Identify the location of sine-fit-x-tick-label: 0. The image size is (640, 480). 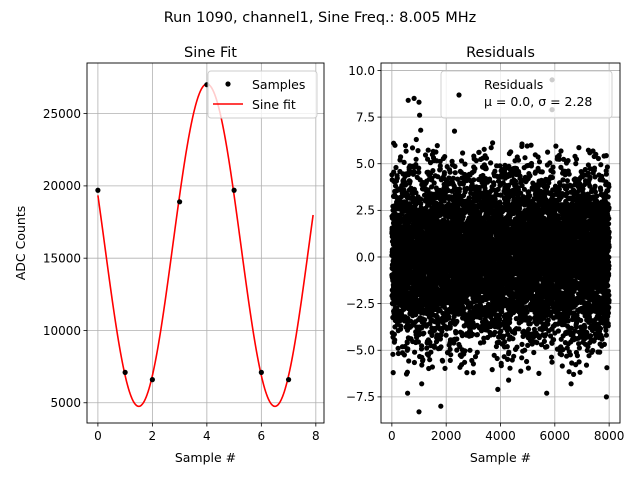
(98, 436).